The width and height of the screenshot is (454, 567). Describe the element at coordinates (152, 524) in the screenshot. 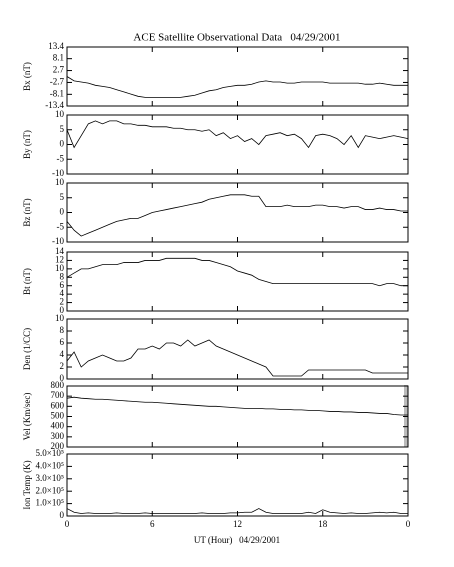

I see `x-tick-label: 6` at that location.